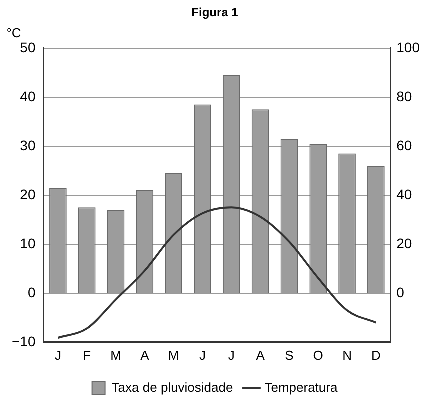 The height and width of the screenshot is (405, 434). Describe the element at coordinates (404, 194) in the screenshot. I see `y2-tick-label: 40` at that location.